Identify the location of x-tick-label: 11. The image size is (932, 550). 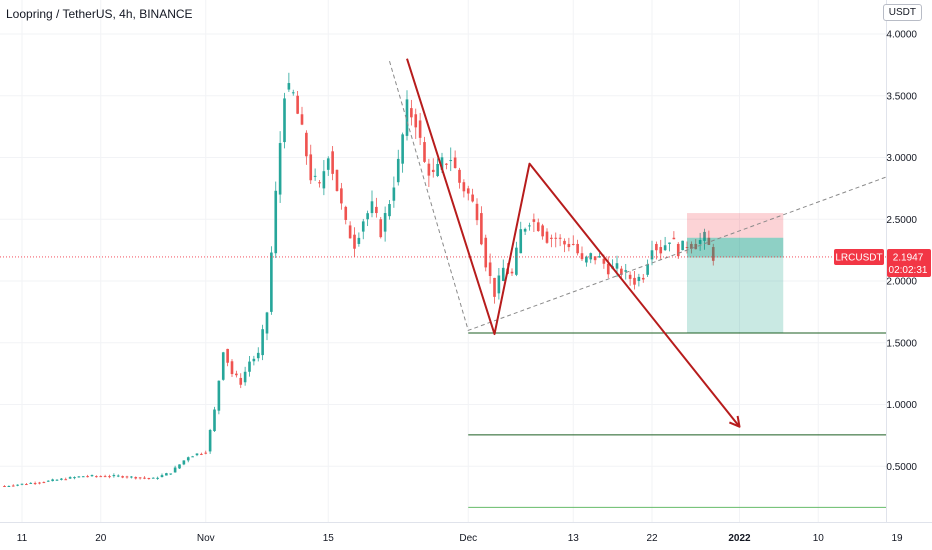
(22, 538).